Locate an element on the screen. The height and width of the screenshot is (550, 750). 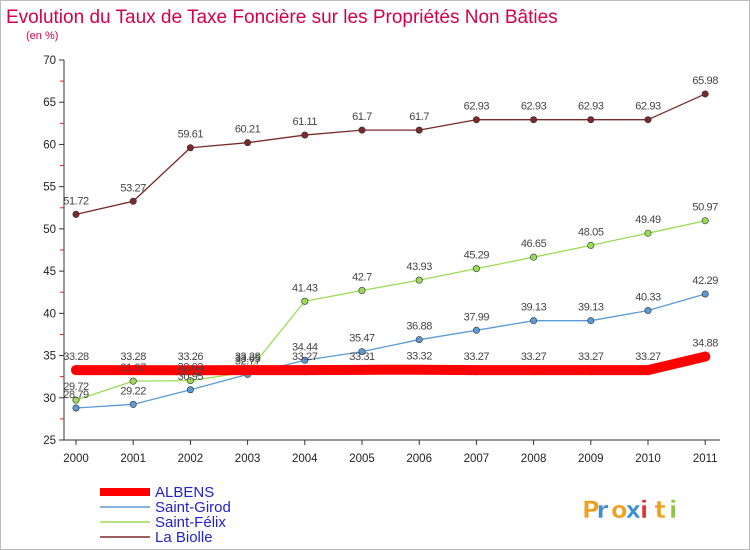
brand-logo: Pr ox i t i is located at coordinates (630, 510).